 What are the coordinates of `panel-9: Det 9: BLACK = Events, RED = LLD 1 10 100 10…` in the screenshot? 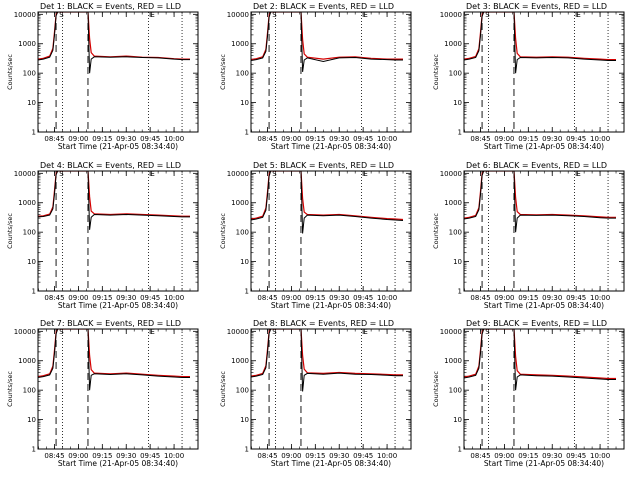 It's located at (528, 393).